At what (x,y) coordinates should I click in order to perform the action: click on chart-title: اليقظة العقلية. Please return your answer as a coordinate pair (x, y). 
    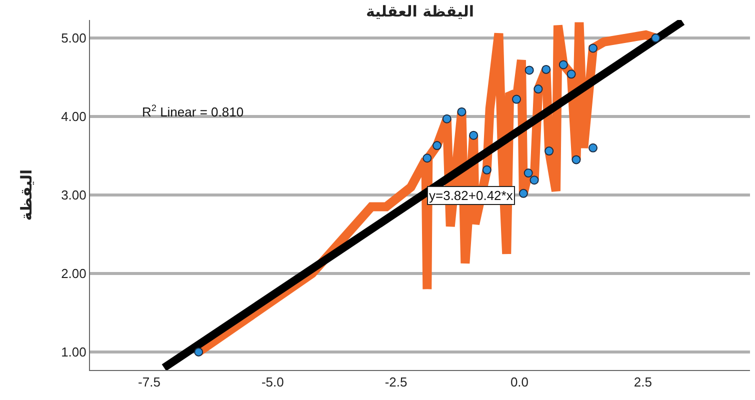
    Looking at the image, I should click on (420, 11).